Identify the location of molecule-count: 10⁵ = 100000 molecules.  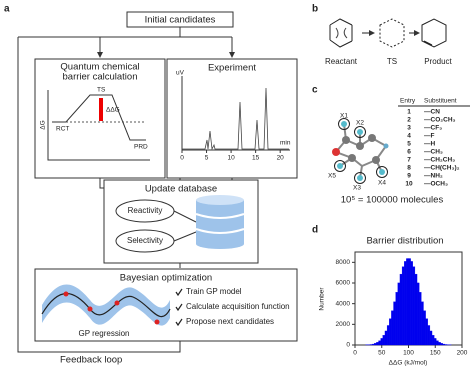
(392, 200).